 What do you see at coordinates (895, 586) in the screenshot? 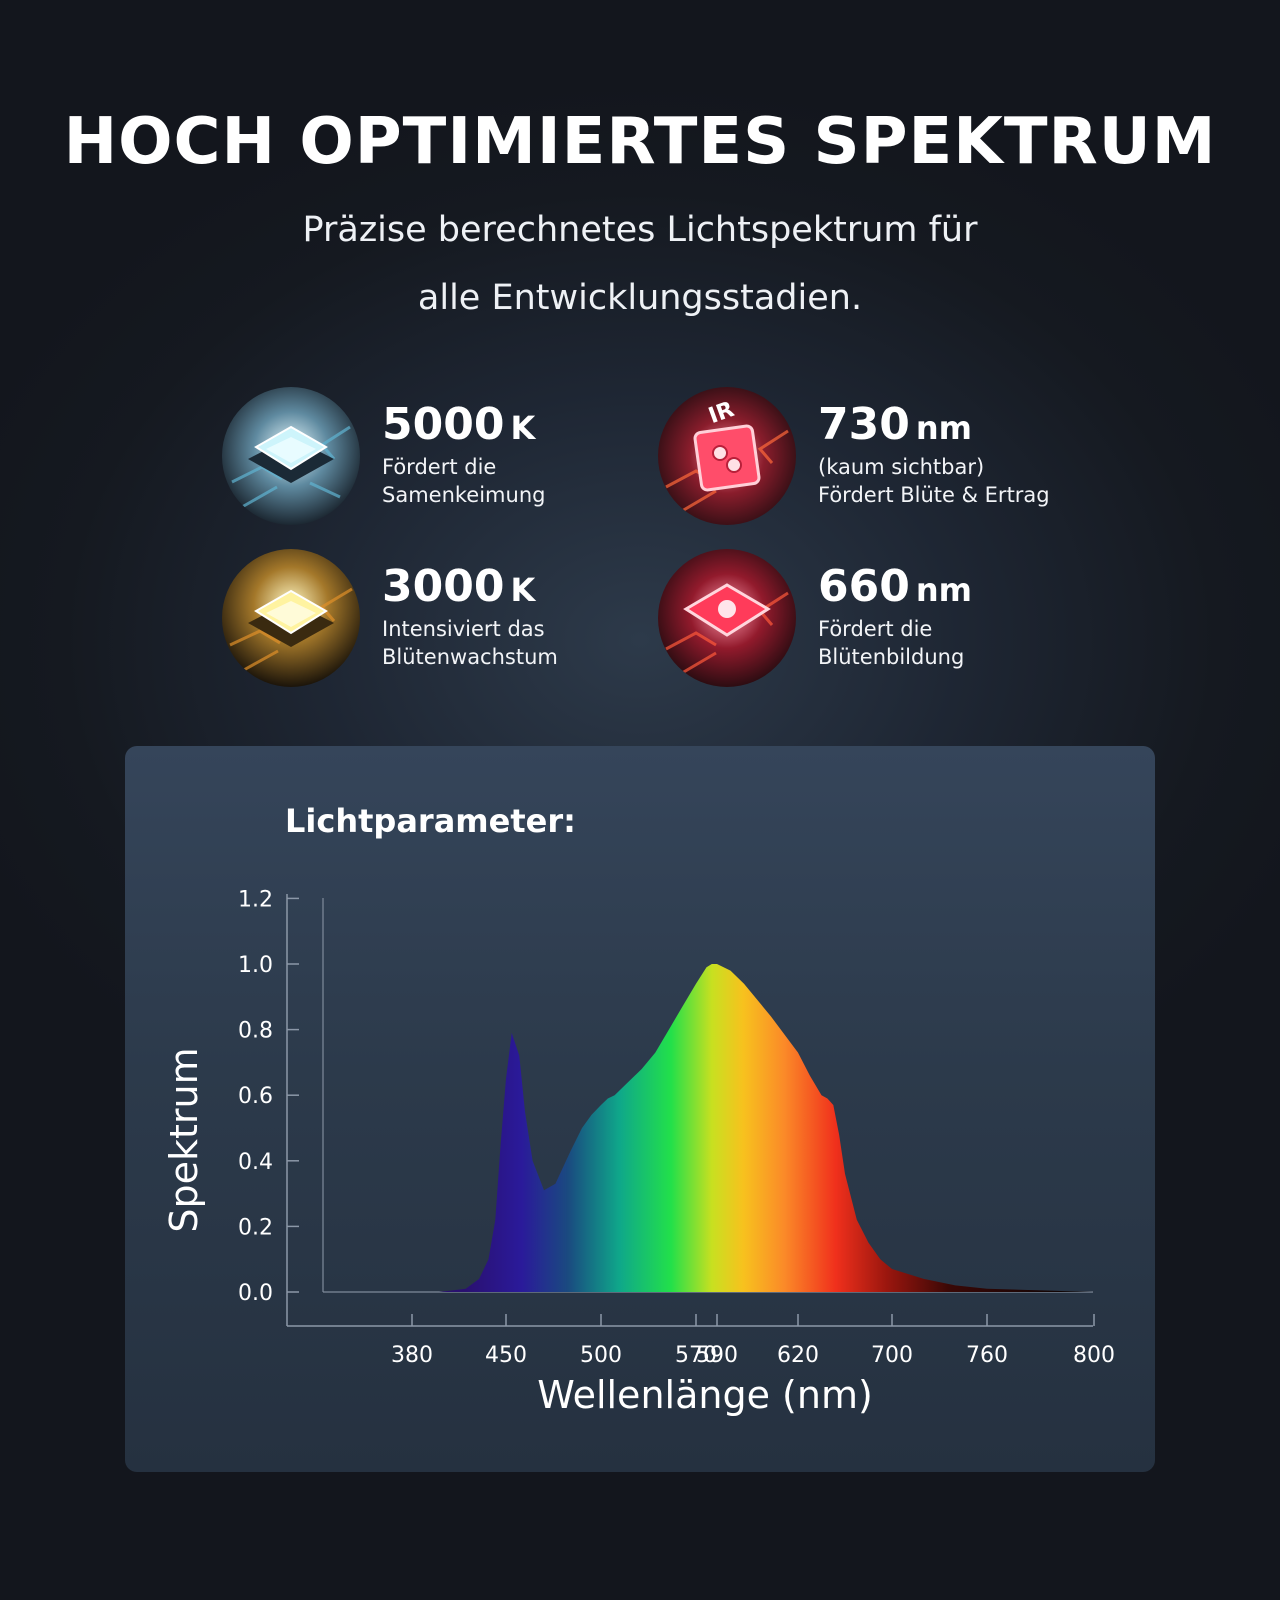
I see `feature-value: 660 nm` at bounding box center [895, 586].